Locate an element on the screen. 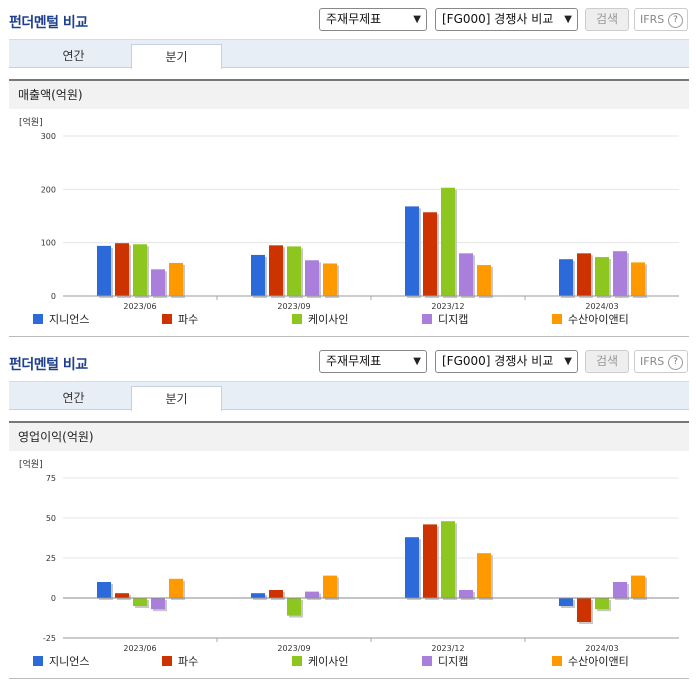  y-tick-label: 100 is located at coordinates (48, 243).